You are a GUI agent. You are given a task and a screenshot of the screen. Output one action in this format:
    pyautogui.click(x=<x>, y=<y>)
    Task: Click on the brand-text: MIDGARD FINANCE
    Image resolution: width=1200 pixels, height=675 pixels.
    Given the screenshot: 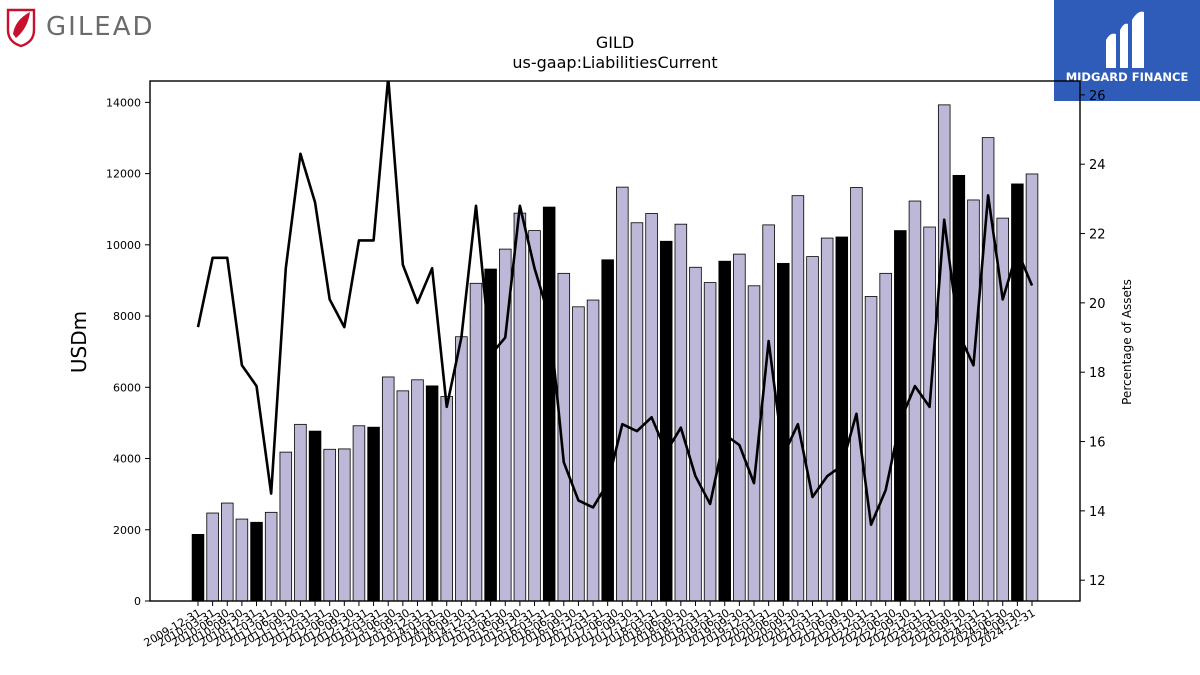 What is the action you would take?
    pyautogui.click(x=1127, y=77)
    